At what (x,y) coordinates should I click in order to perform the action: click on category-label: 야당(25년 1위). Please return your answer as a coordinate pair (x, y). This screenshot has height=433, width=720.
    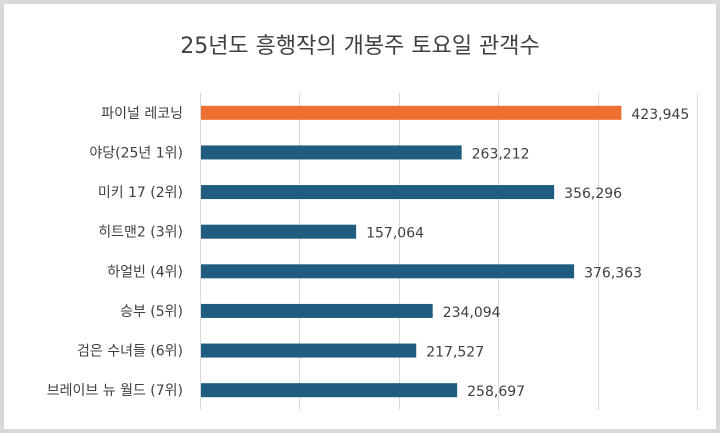
    Looking at the image, I should click on (136, 153).